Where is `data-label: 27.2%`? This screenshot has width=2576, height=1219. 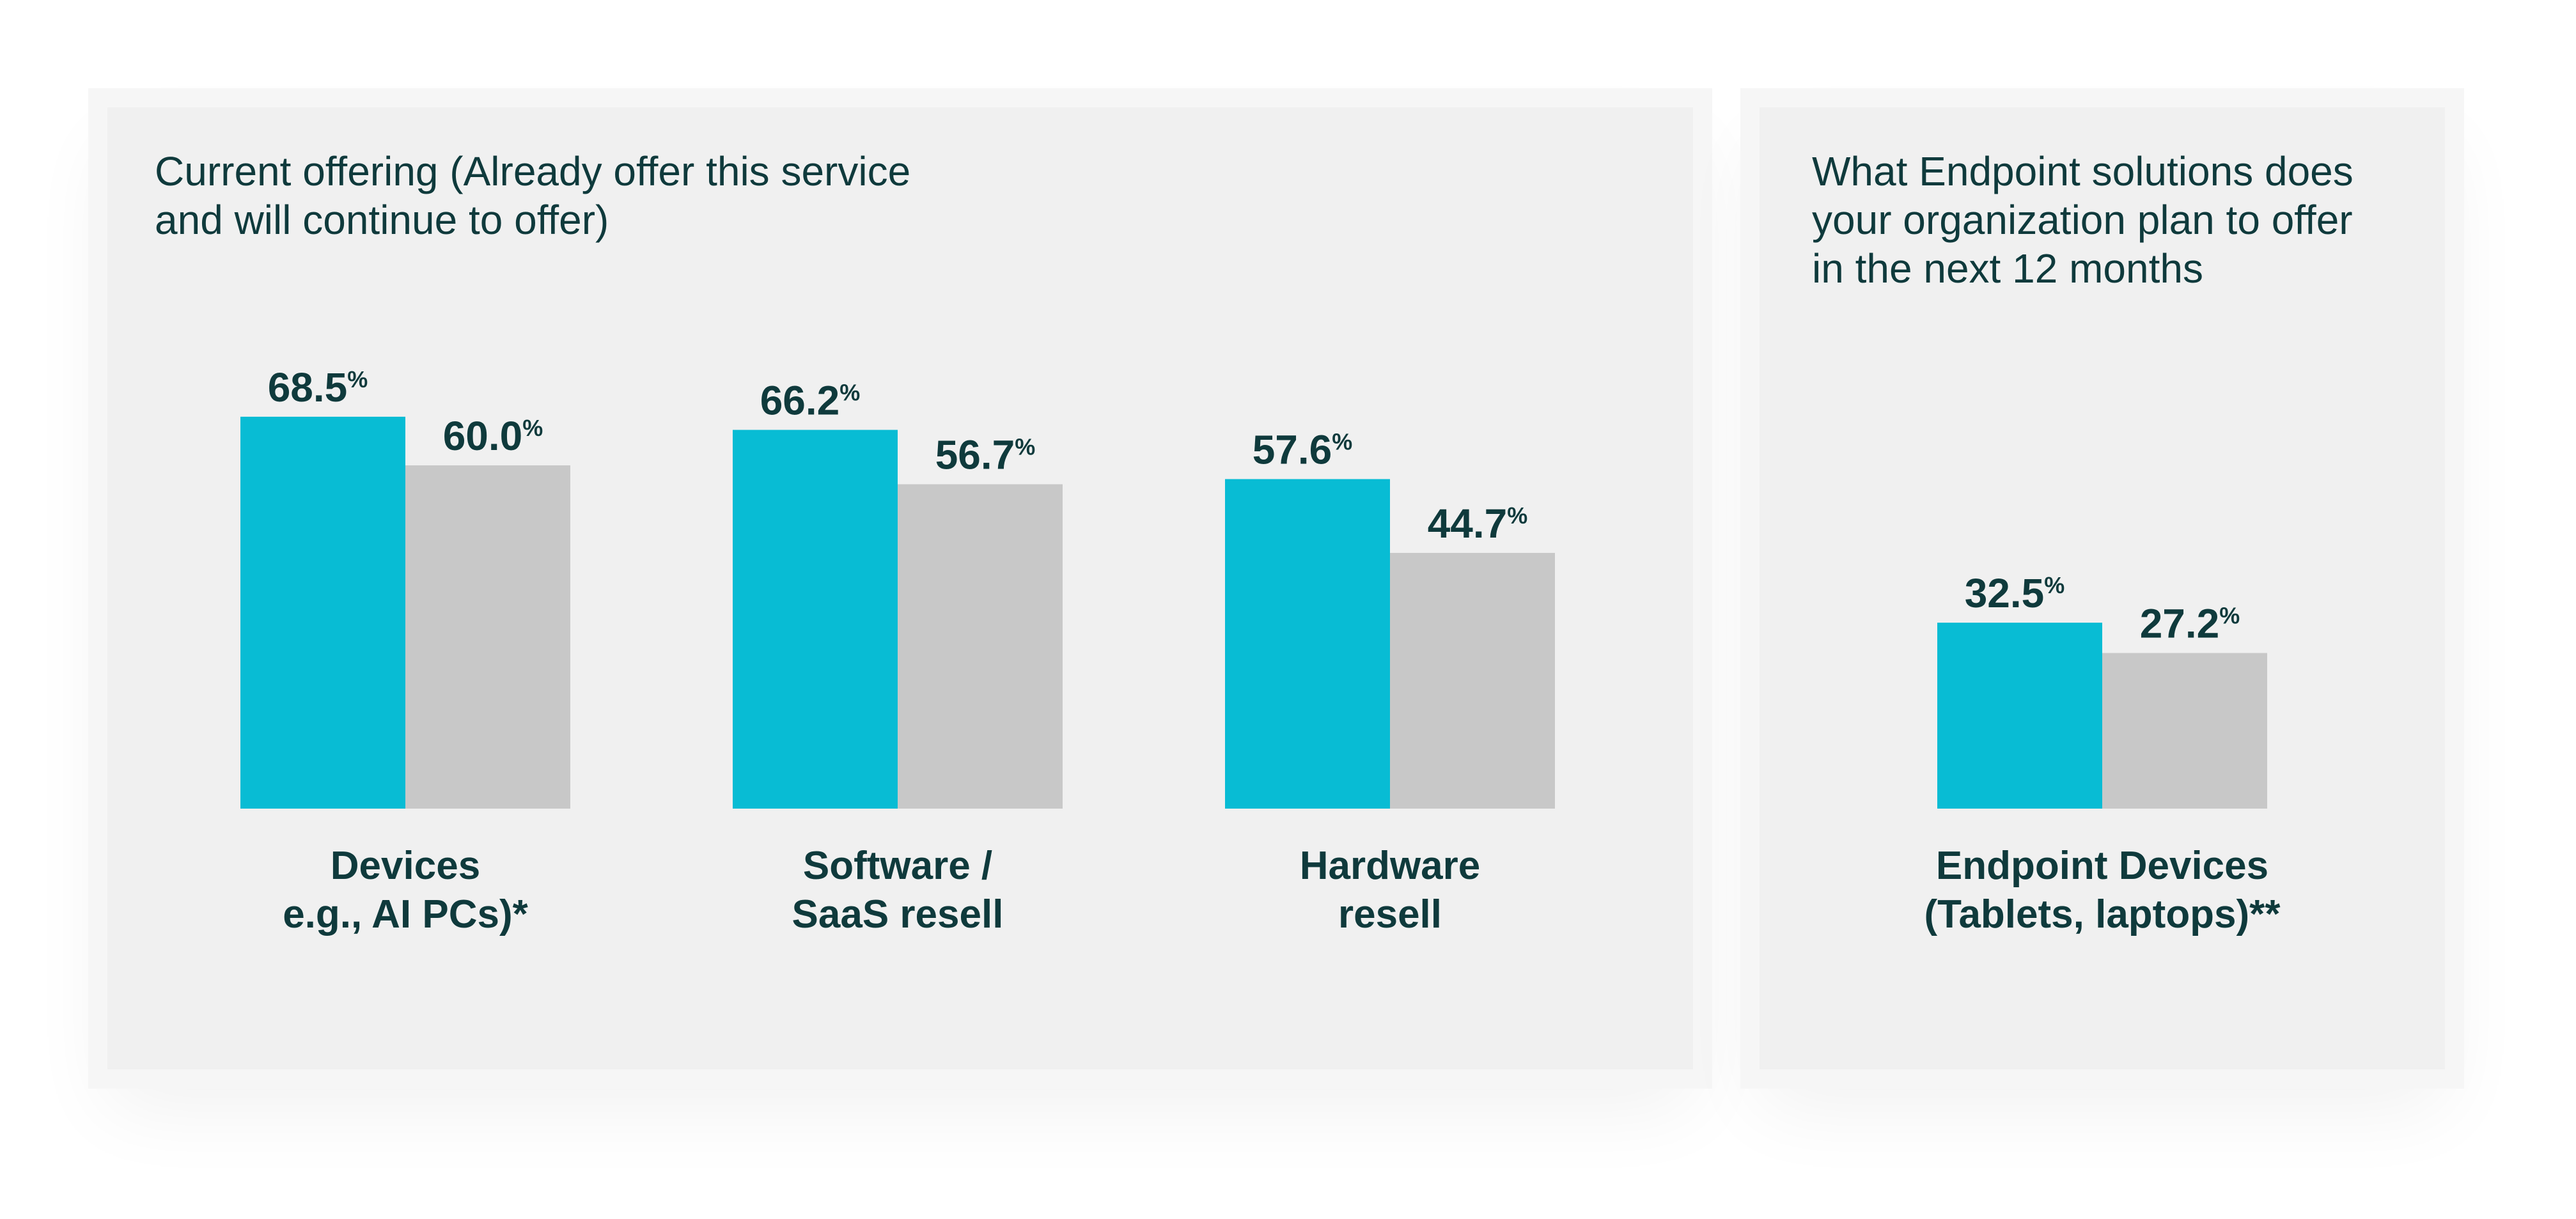
data-label: 27.2% is located at coordinates (2190, 624).